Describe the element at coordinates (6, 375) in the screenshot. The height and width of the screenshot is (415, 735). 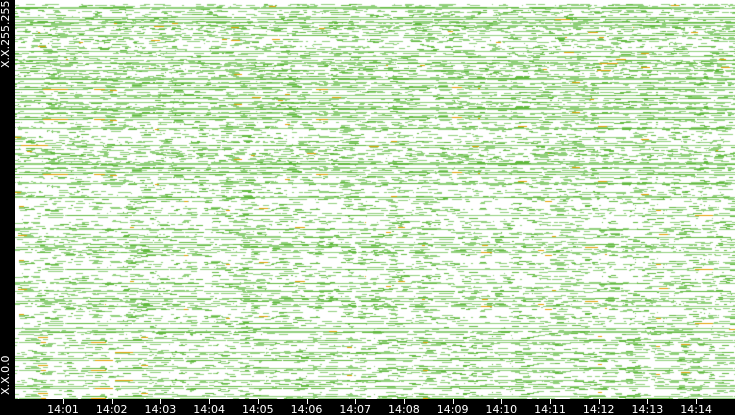
I see `y-tick-label-bottom: X.X.0.0` at that location.